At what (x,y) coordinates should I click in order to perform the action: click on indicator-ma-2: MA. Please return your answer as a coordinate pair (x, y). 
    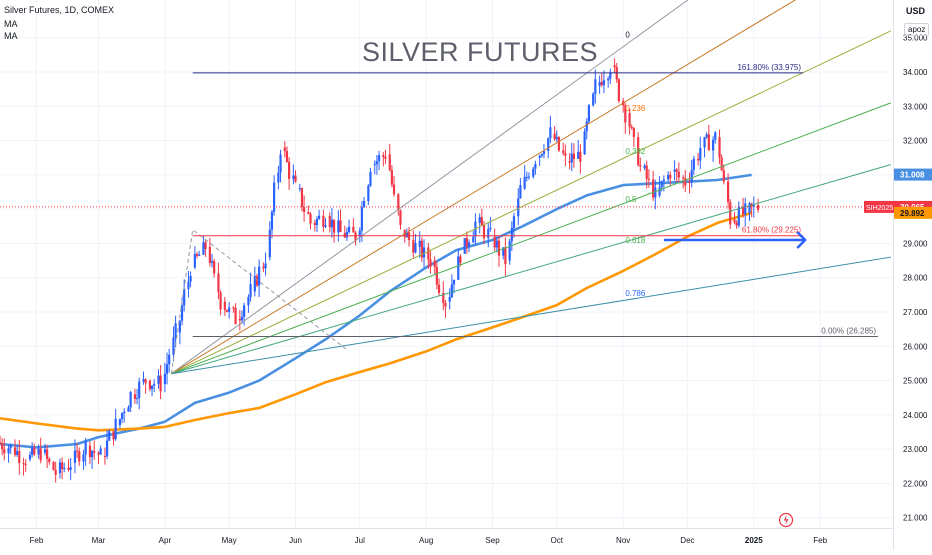
    Looking at the image, I should click on (11, 36).